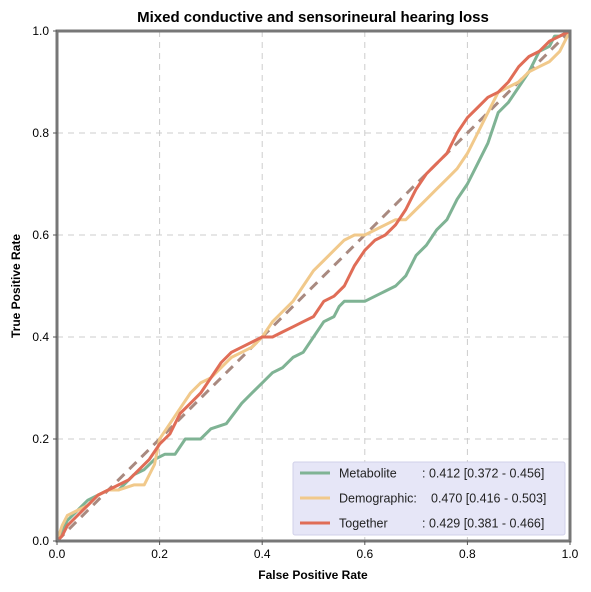 The width and height of the screenshot is (591, 592). I want to click on x-tick-label: 0.8, so click(467, 554).